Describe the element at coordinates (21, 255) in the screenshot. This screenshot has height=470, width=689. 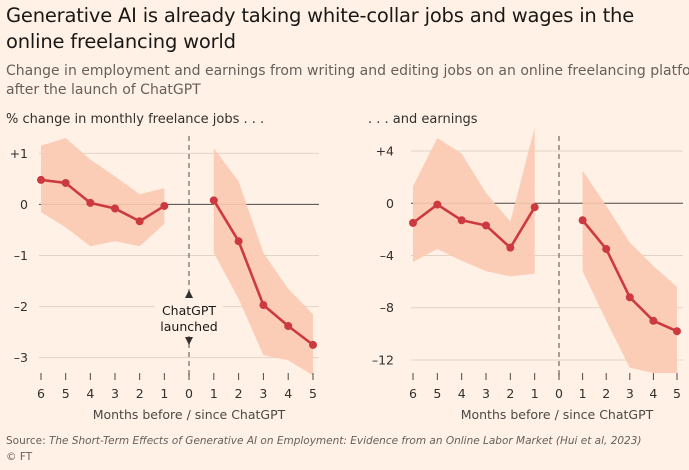
I see `jobs-y-tick-label: –1` at that location.